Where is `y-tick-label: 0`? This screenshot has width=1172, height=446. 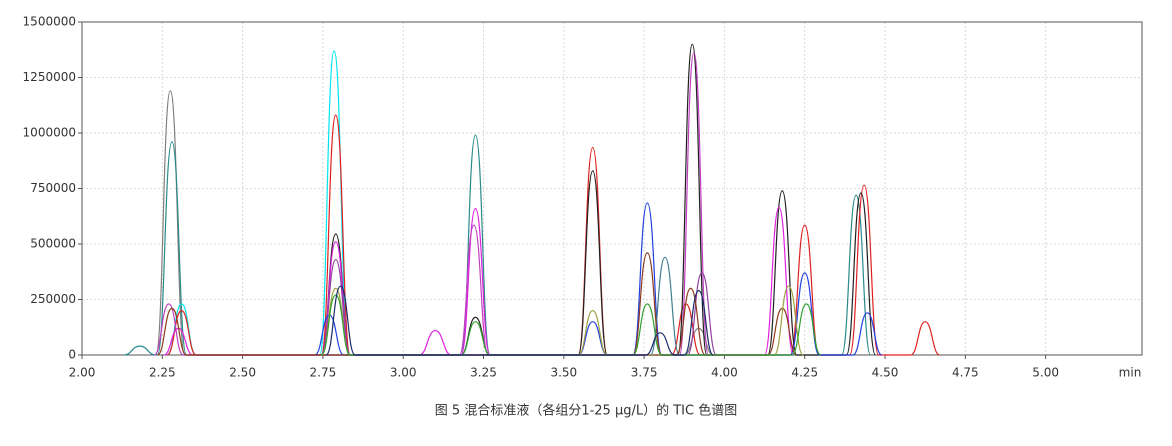
y-tick-label: 0 is located at coordinates (72, 355).